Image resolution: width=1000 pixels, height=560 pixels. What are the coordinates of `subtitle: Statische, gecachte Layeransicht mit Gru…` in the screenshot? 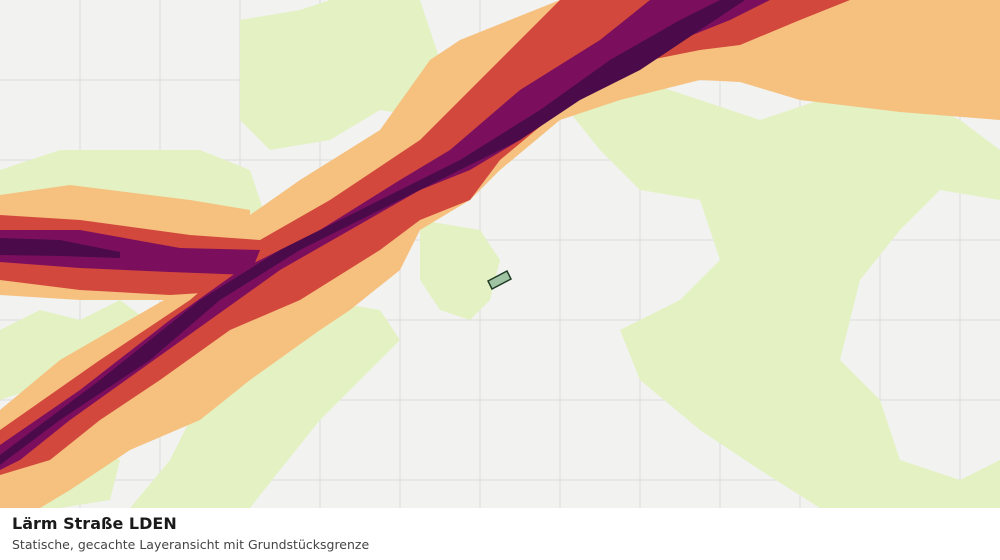 It's located at (191, 544).